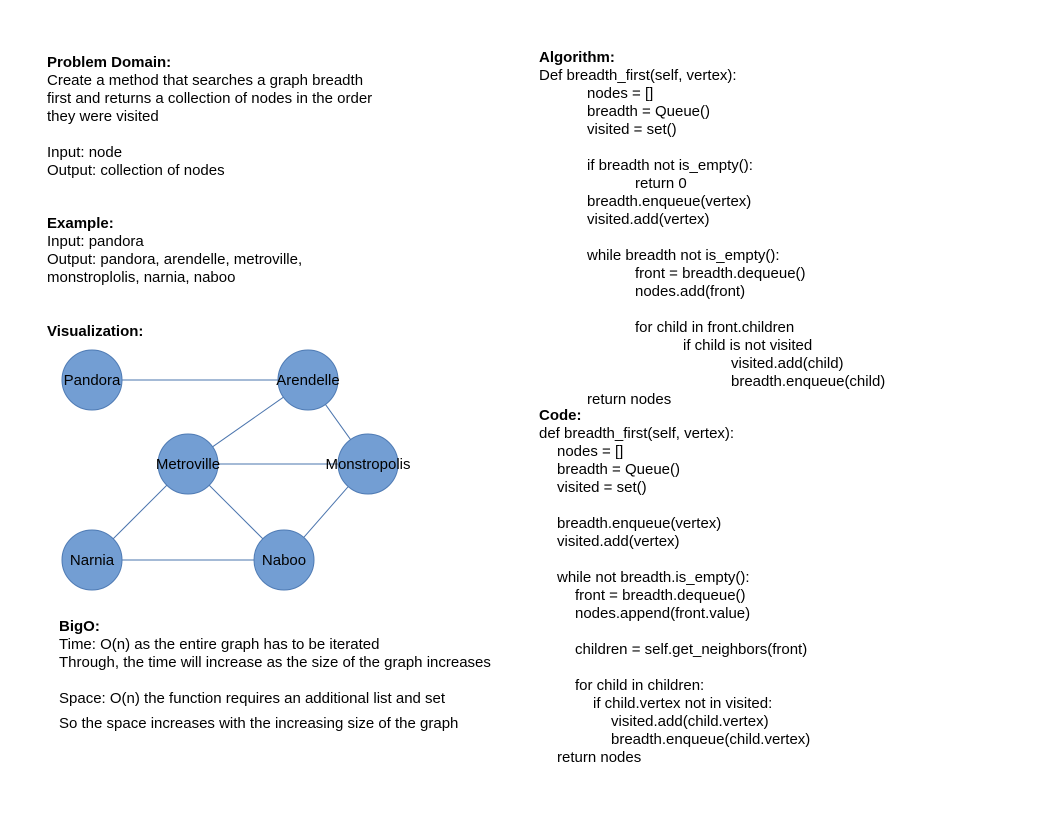  I want to click on code-line: nodes = [], so click(590, 451).